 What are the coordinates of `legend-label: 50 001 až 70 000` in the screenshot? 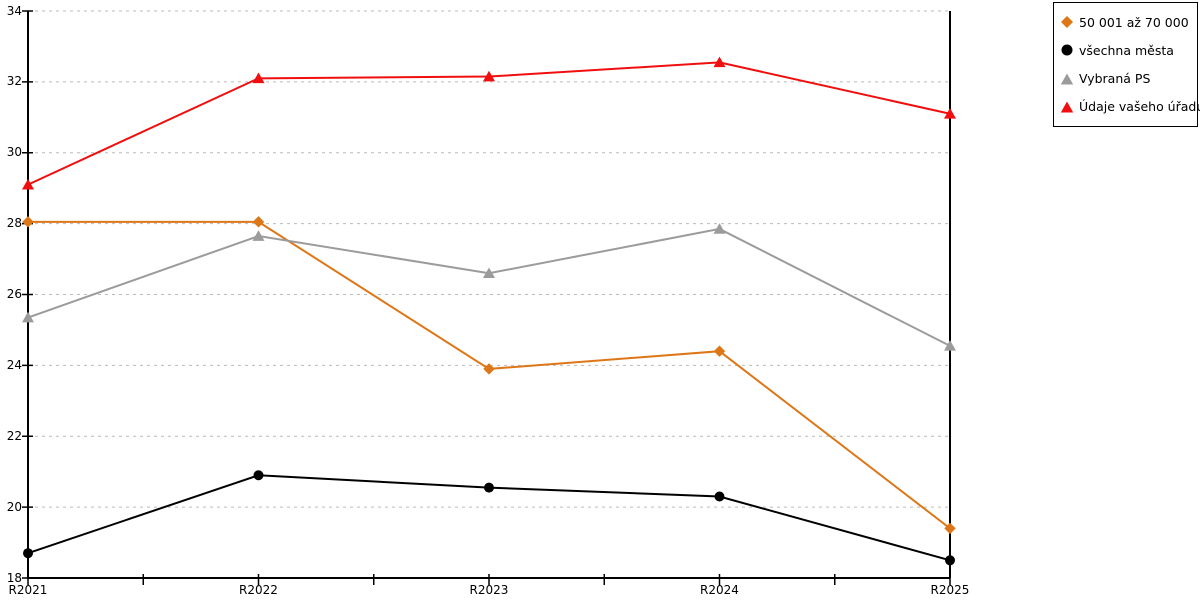 It's located at (1134, 22).